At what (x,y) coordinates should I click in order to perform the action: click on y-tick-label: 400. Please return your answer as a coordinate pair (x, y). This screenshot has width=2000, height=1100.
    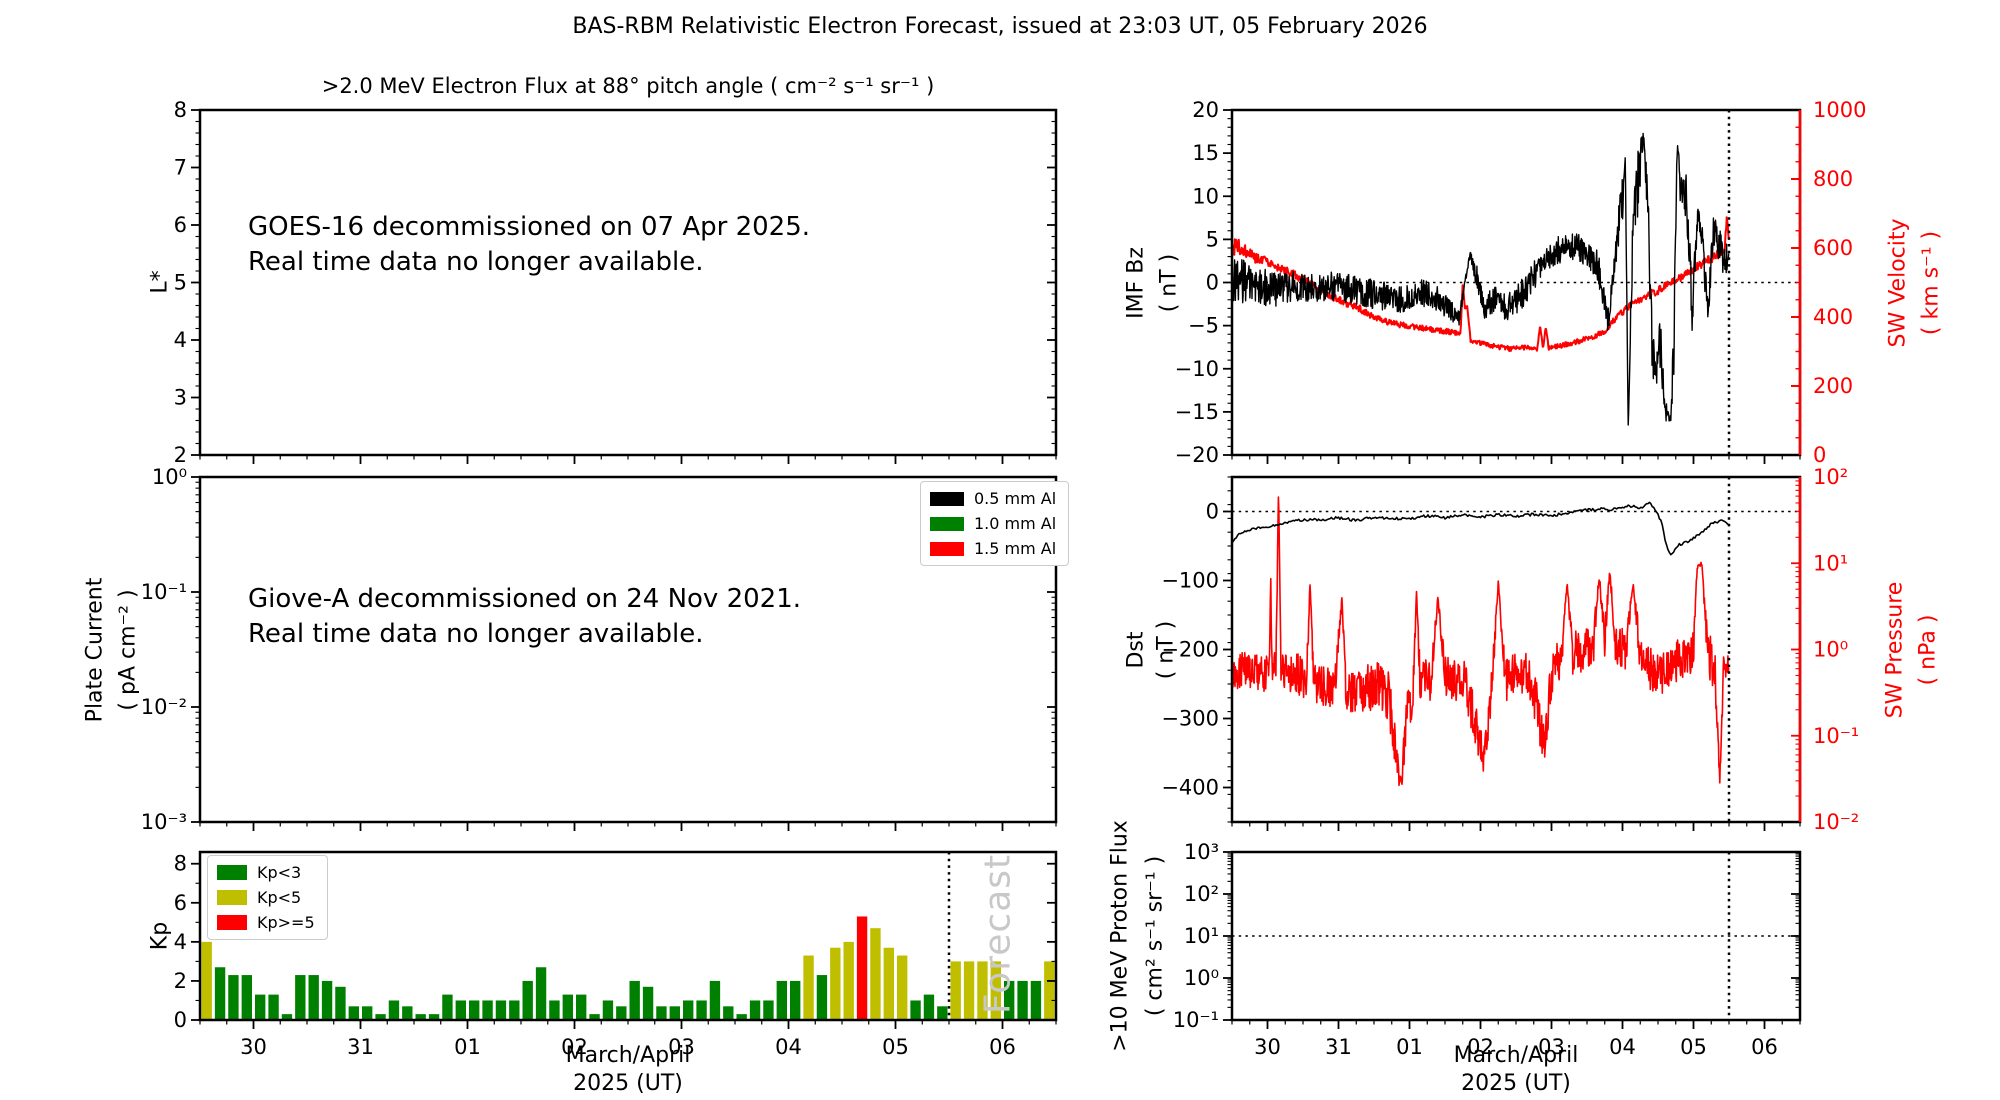
    Looking at the image, I should click on (1833, 317).